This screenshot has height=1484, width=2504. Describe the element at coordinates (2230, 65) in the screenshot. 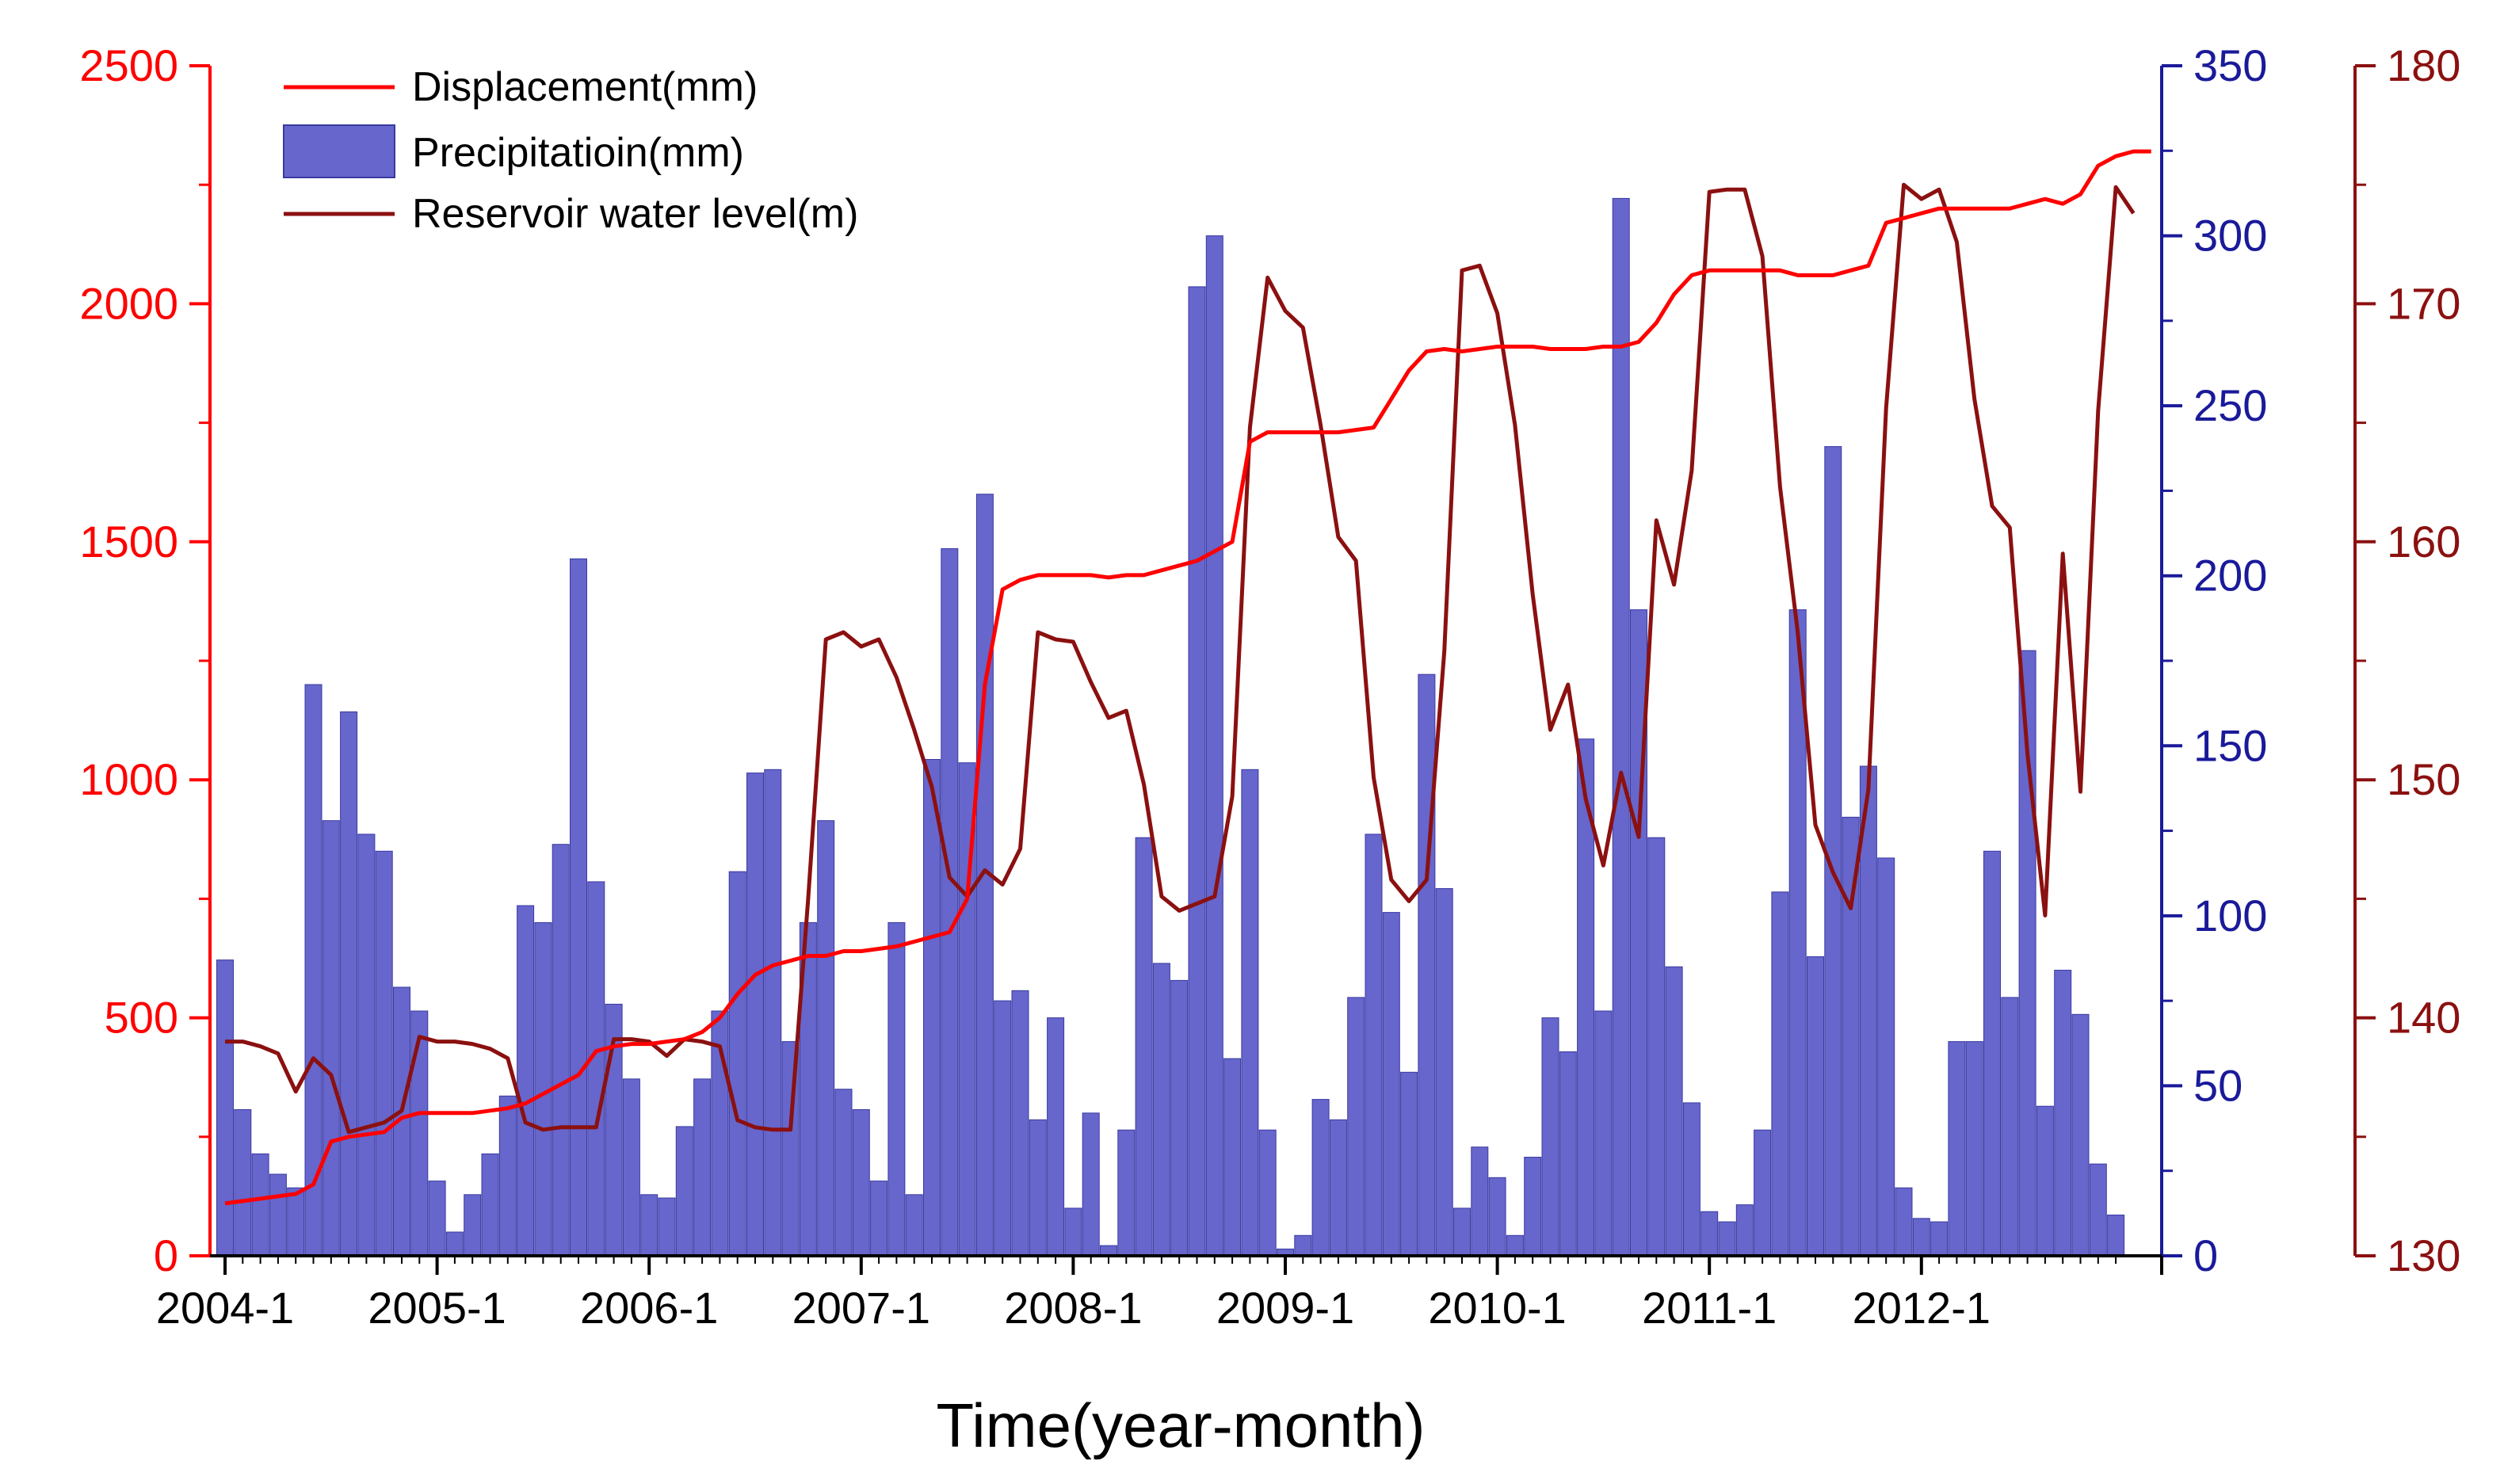

I see `precipitation-tick-label: 350` at that location.